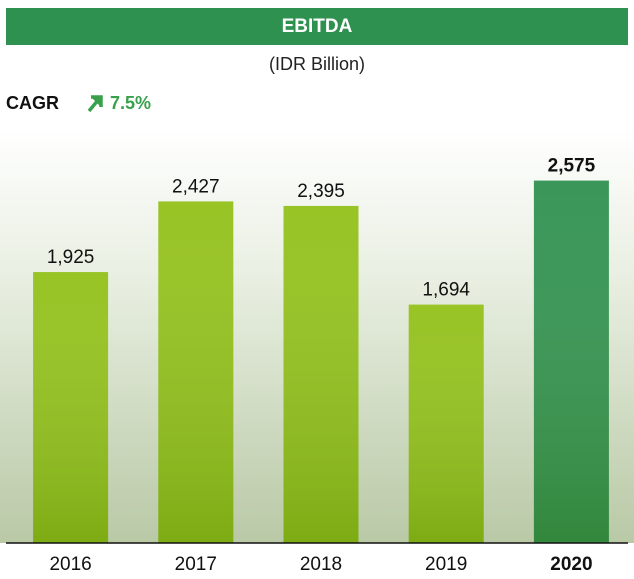  What do you see at coordinates (71, 257) in the screenshot?
I see `value-label: 1,925` at bounding box center [71, 257].